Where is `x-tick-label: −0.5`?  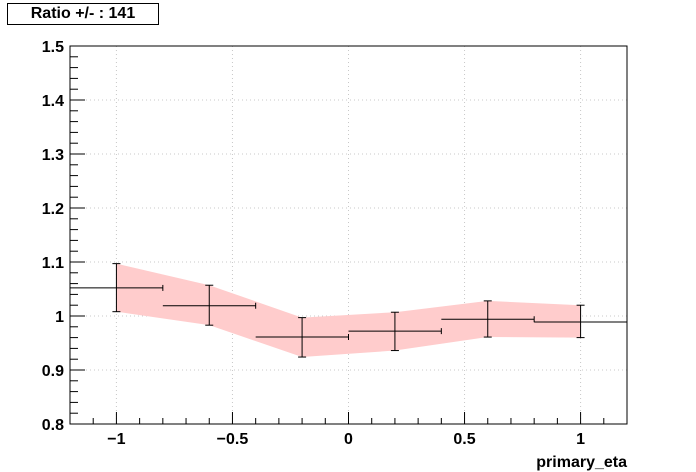 x-tick-label: −0.5 is located at coordinates (233, 439).